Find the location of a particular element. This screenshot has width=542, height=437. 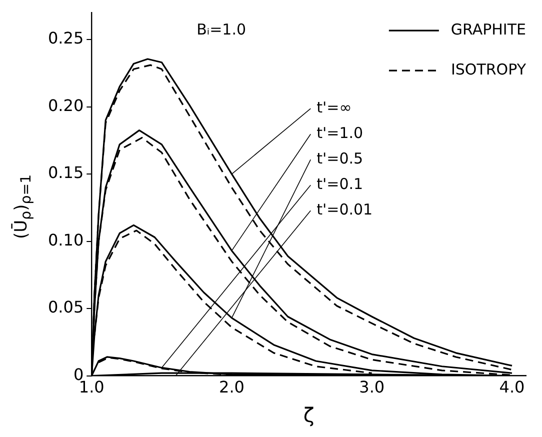

x-tick-label: 4.0 is located at coordinates (512, 387).